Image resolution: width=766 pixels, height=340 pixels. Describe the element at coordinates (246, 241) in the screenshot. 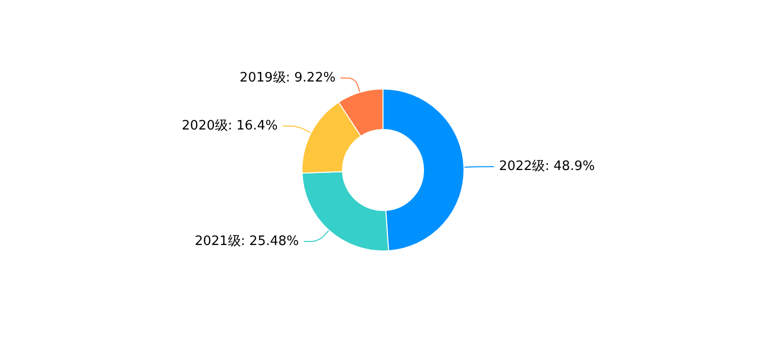

I see `slice-label: 2021级: 25.48%` at that location.